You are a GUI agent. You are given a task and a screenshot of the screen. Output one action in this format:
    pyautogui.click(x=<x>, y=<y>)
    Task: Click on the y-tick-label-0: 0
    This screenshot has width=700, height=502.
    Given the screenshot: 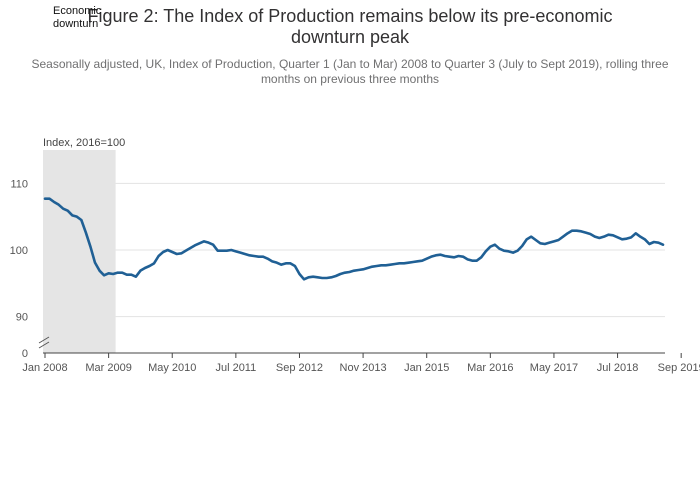 What is the action you would take?
    pyautogui.click(x=25, y=354)
    